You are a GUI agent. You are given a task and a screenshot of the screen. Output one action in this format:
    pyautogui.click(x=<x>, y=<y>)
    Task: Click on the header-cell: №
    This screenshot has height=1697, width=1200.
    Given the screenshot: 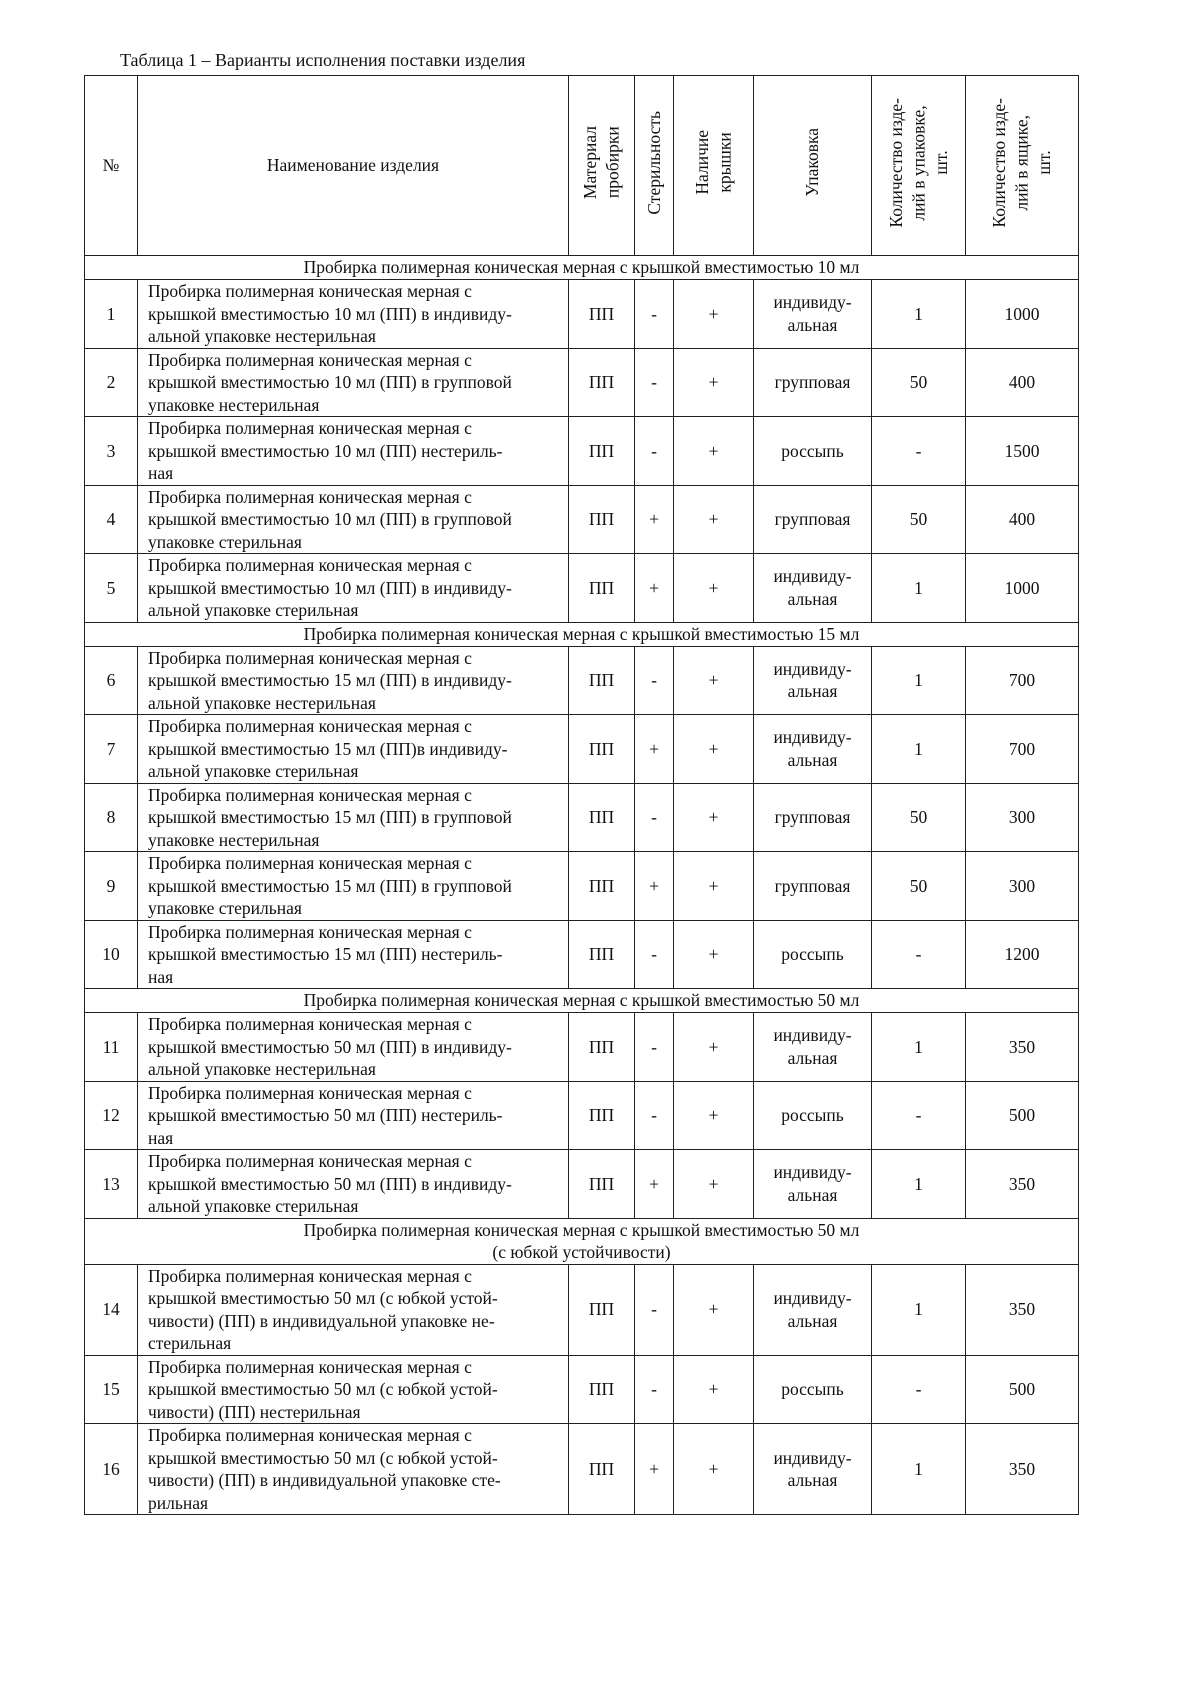 What is the action you would take?
    pyautogui.click(x=111, y=165)
    